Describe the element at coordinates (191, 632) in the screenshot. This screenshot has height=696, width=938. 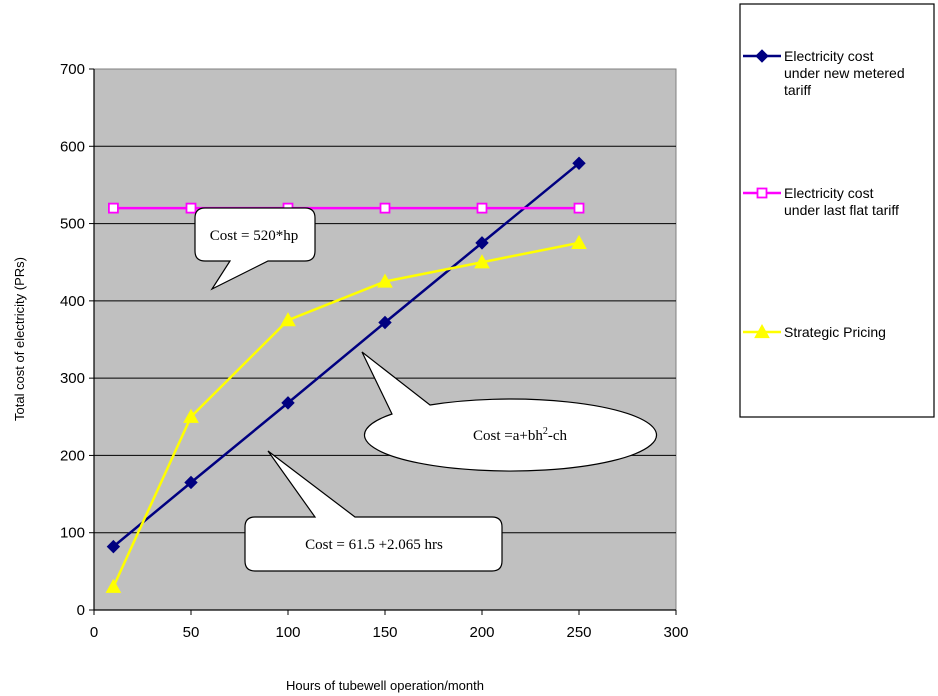
I see `x-tick-label: 50` at that location.